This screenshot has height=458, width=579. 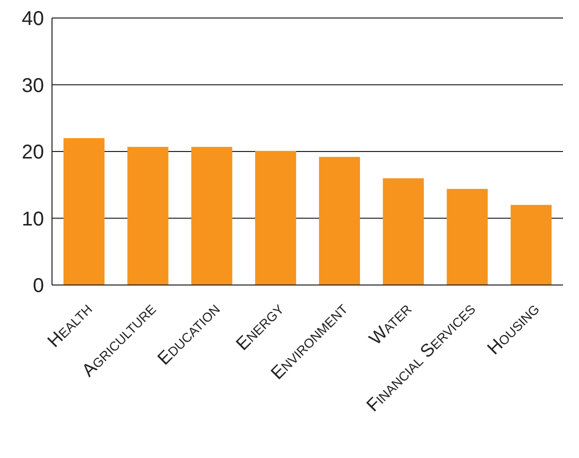 I want to click on y-tick-label: 40, so click(x=33, y=19).